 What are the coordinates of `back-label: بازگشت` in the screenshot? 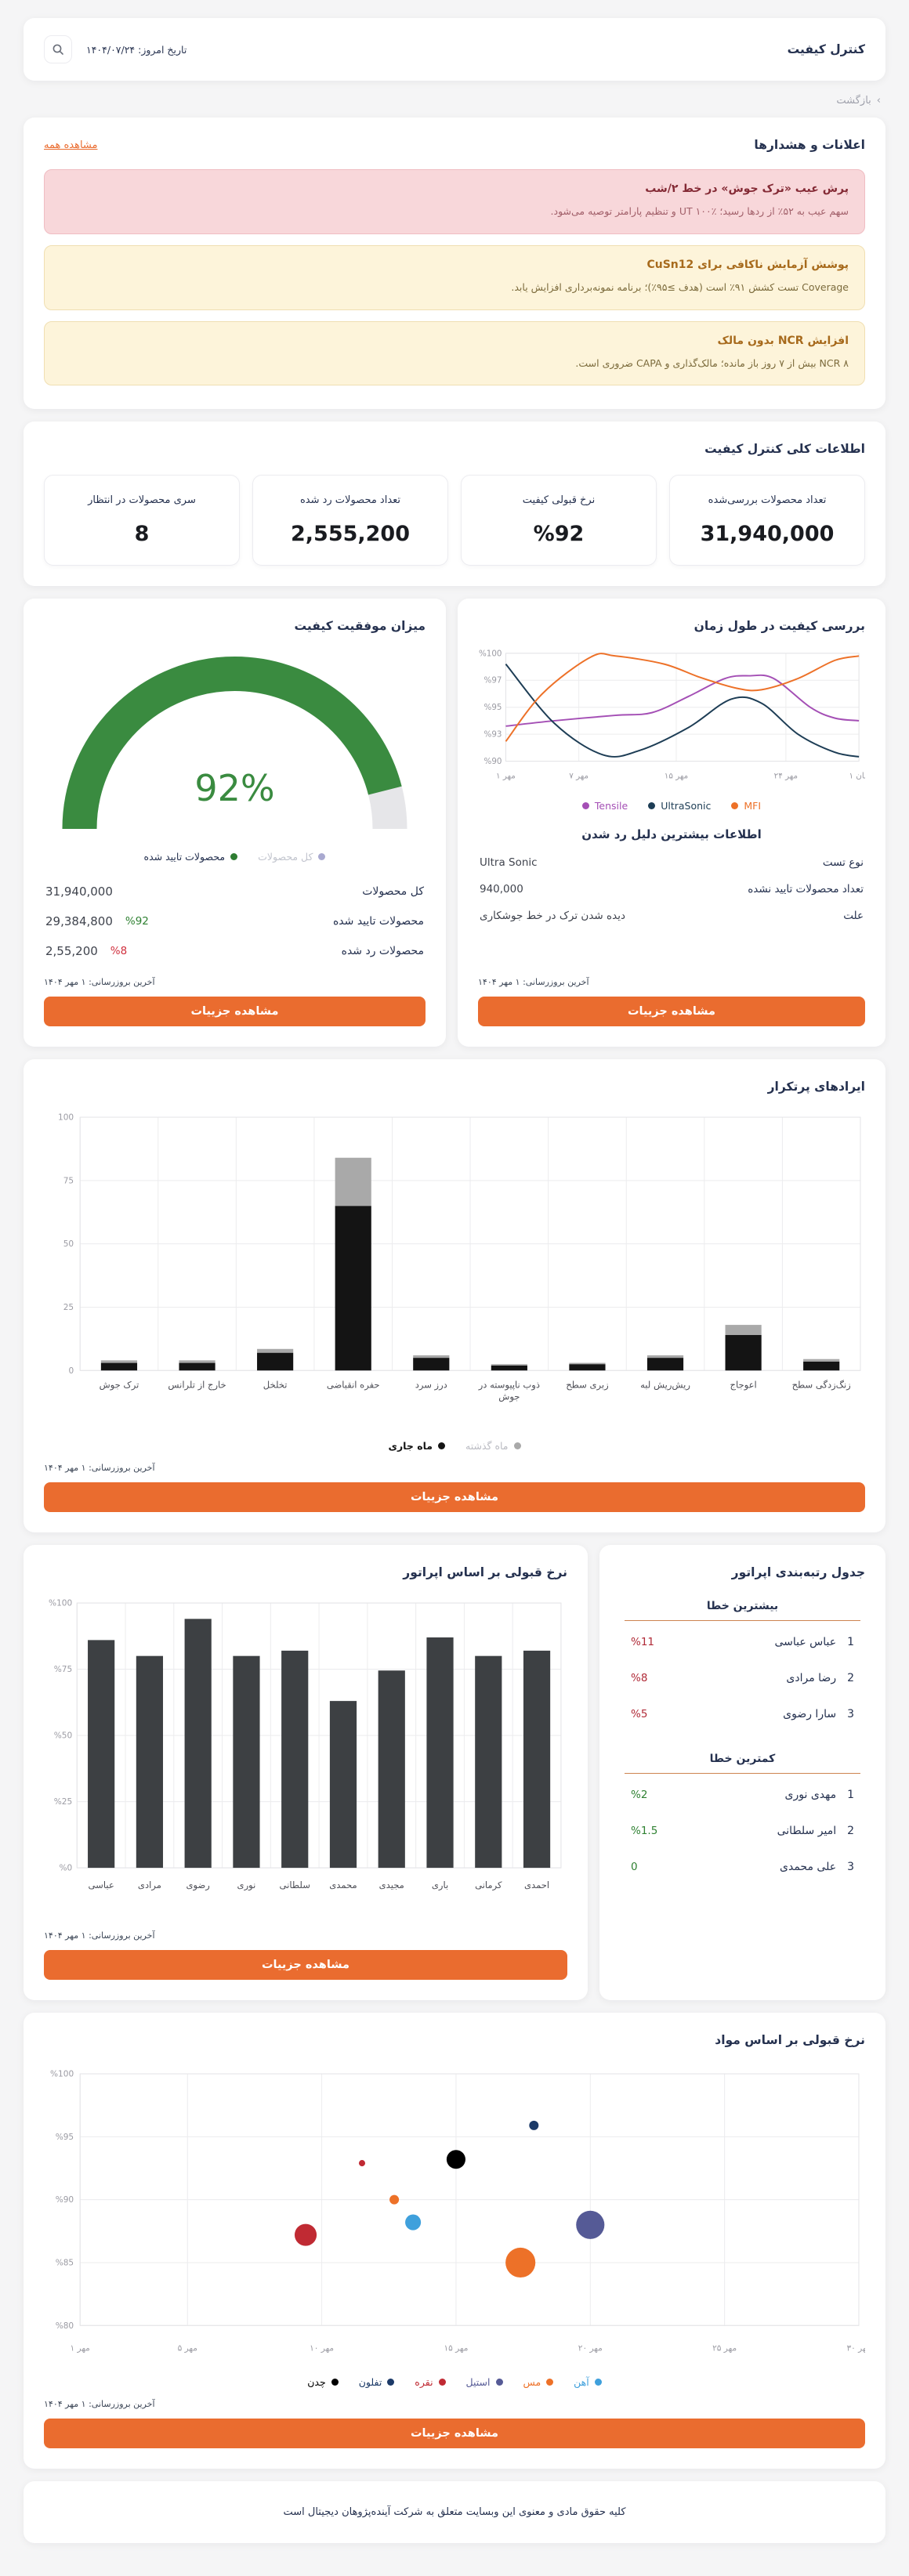 It's located at (854, 101).